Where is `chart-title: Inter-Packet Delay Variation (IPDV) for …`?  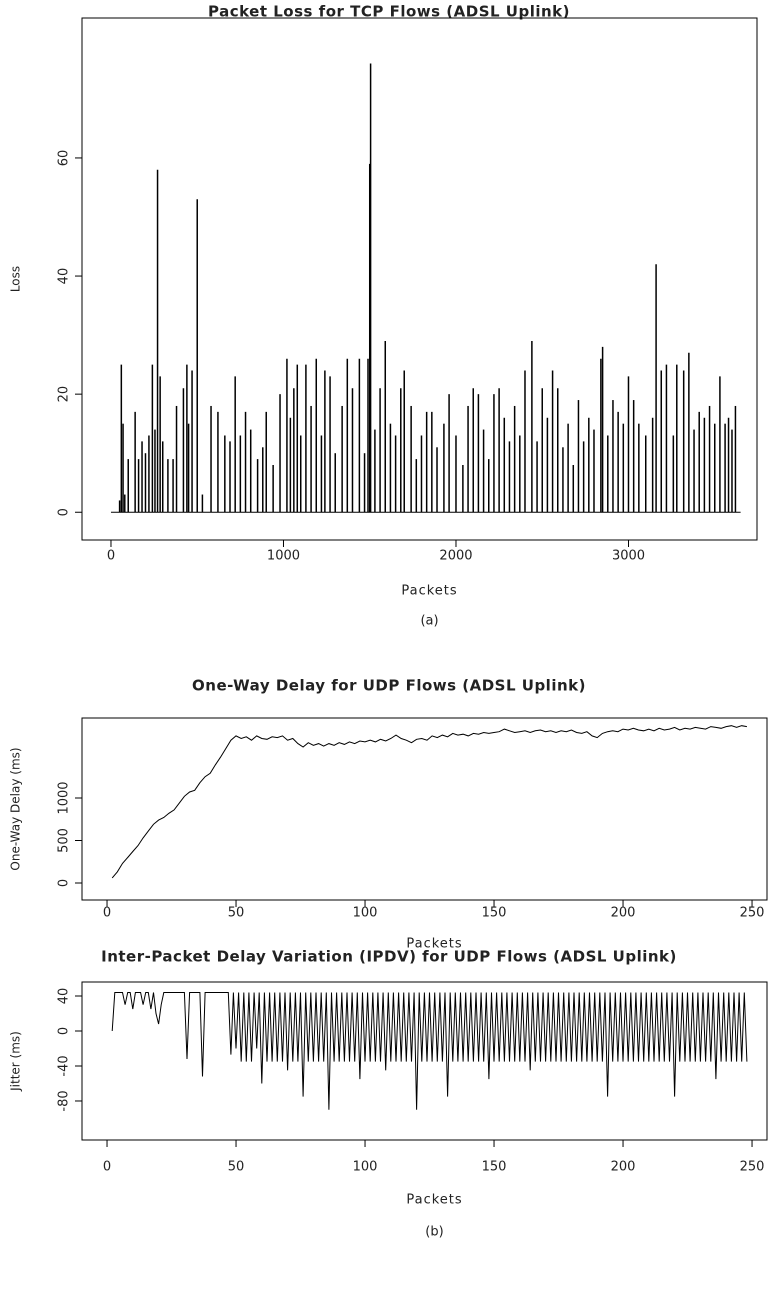 chart-title: Inter-Packet Delay Variation (IPDV) for … is located at coordinates (389, 957).